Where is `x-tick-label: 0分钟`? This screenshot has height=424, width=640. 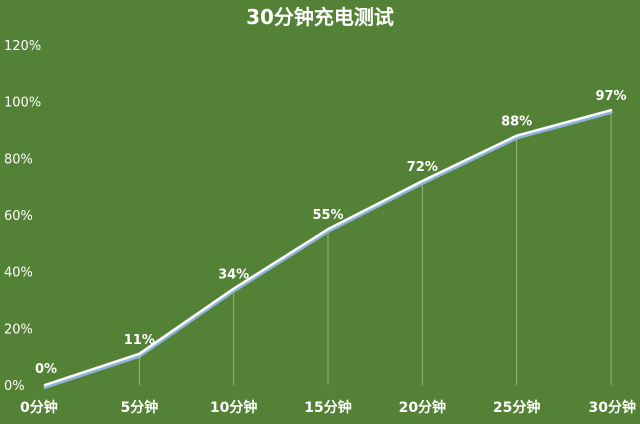 x-tick-label: 0分钟 is located at coordinates (39, 407).